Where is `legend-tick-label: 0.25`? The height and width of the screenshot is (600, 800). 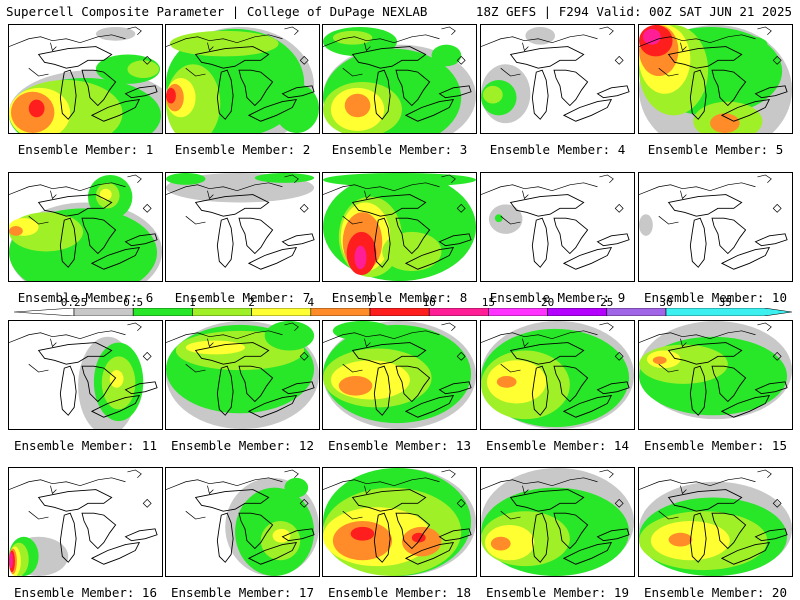 legend-tick-label: 0.25 is located at coordinates (74, 302).